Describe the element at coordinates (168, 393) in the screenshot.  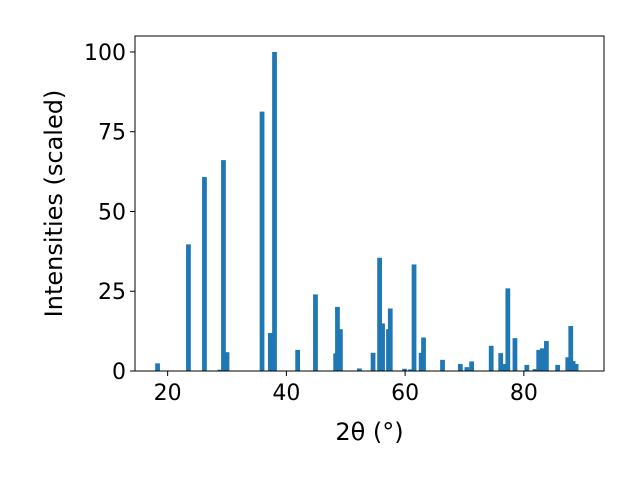
I see `x-tick-label: 20` at that location.